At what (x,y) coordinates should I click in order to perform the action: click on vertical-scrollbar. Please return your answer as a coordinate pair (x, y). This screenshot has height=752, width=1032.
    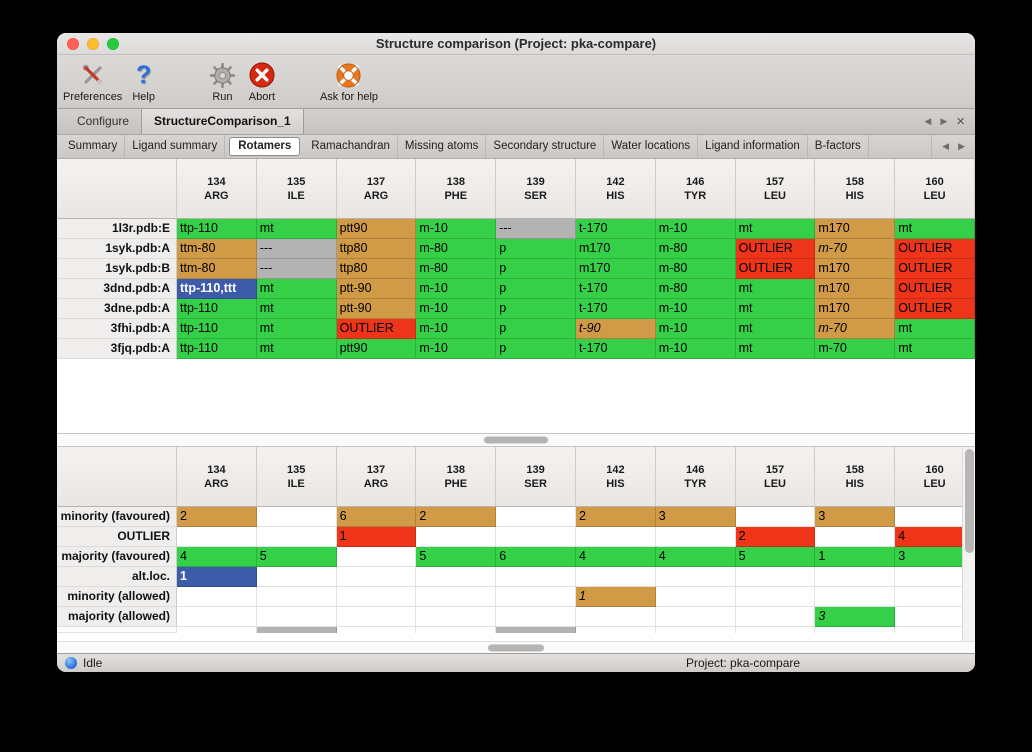
    Looking at the image, I should click on (968, 544).